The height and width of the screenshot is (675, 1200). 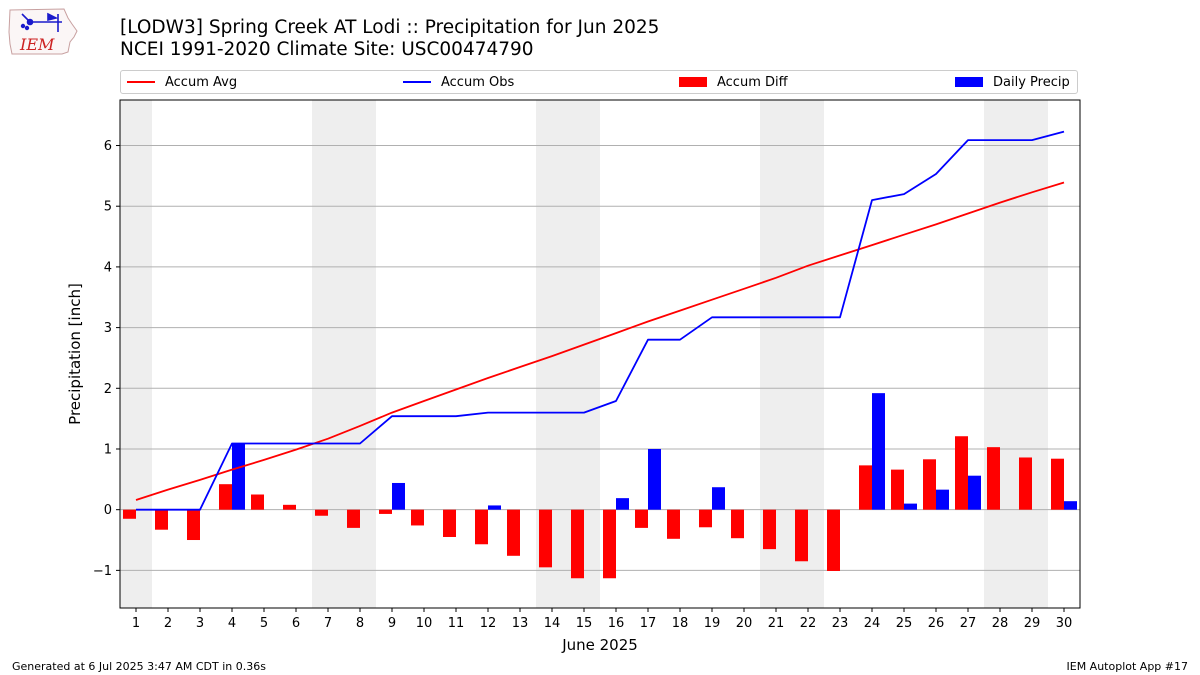 I want to click on y-axis-label: Precipitation [inch], so click(x=75, y=354).